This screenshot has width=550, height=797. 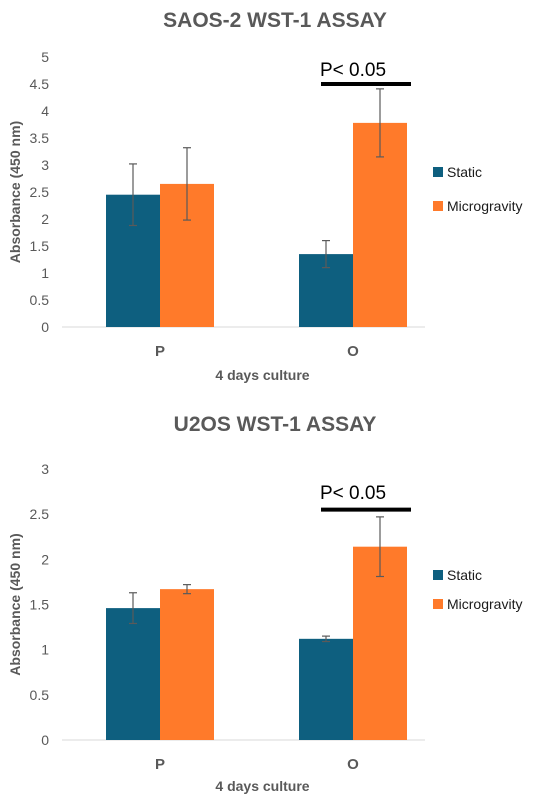 I want to click on y-tick-label: 4.5, so click(x=40, y=84).